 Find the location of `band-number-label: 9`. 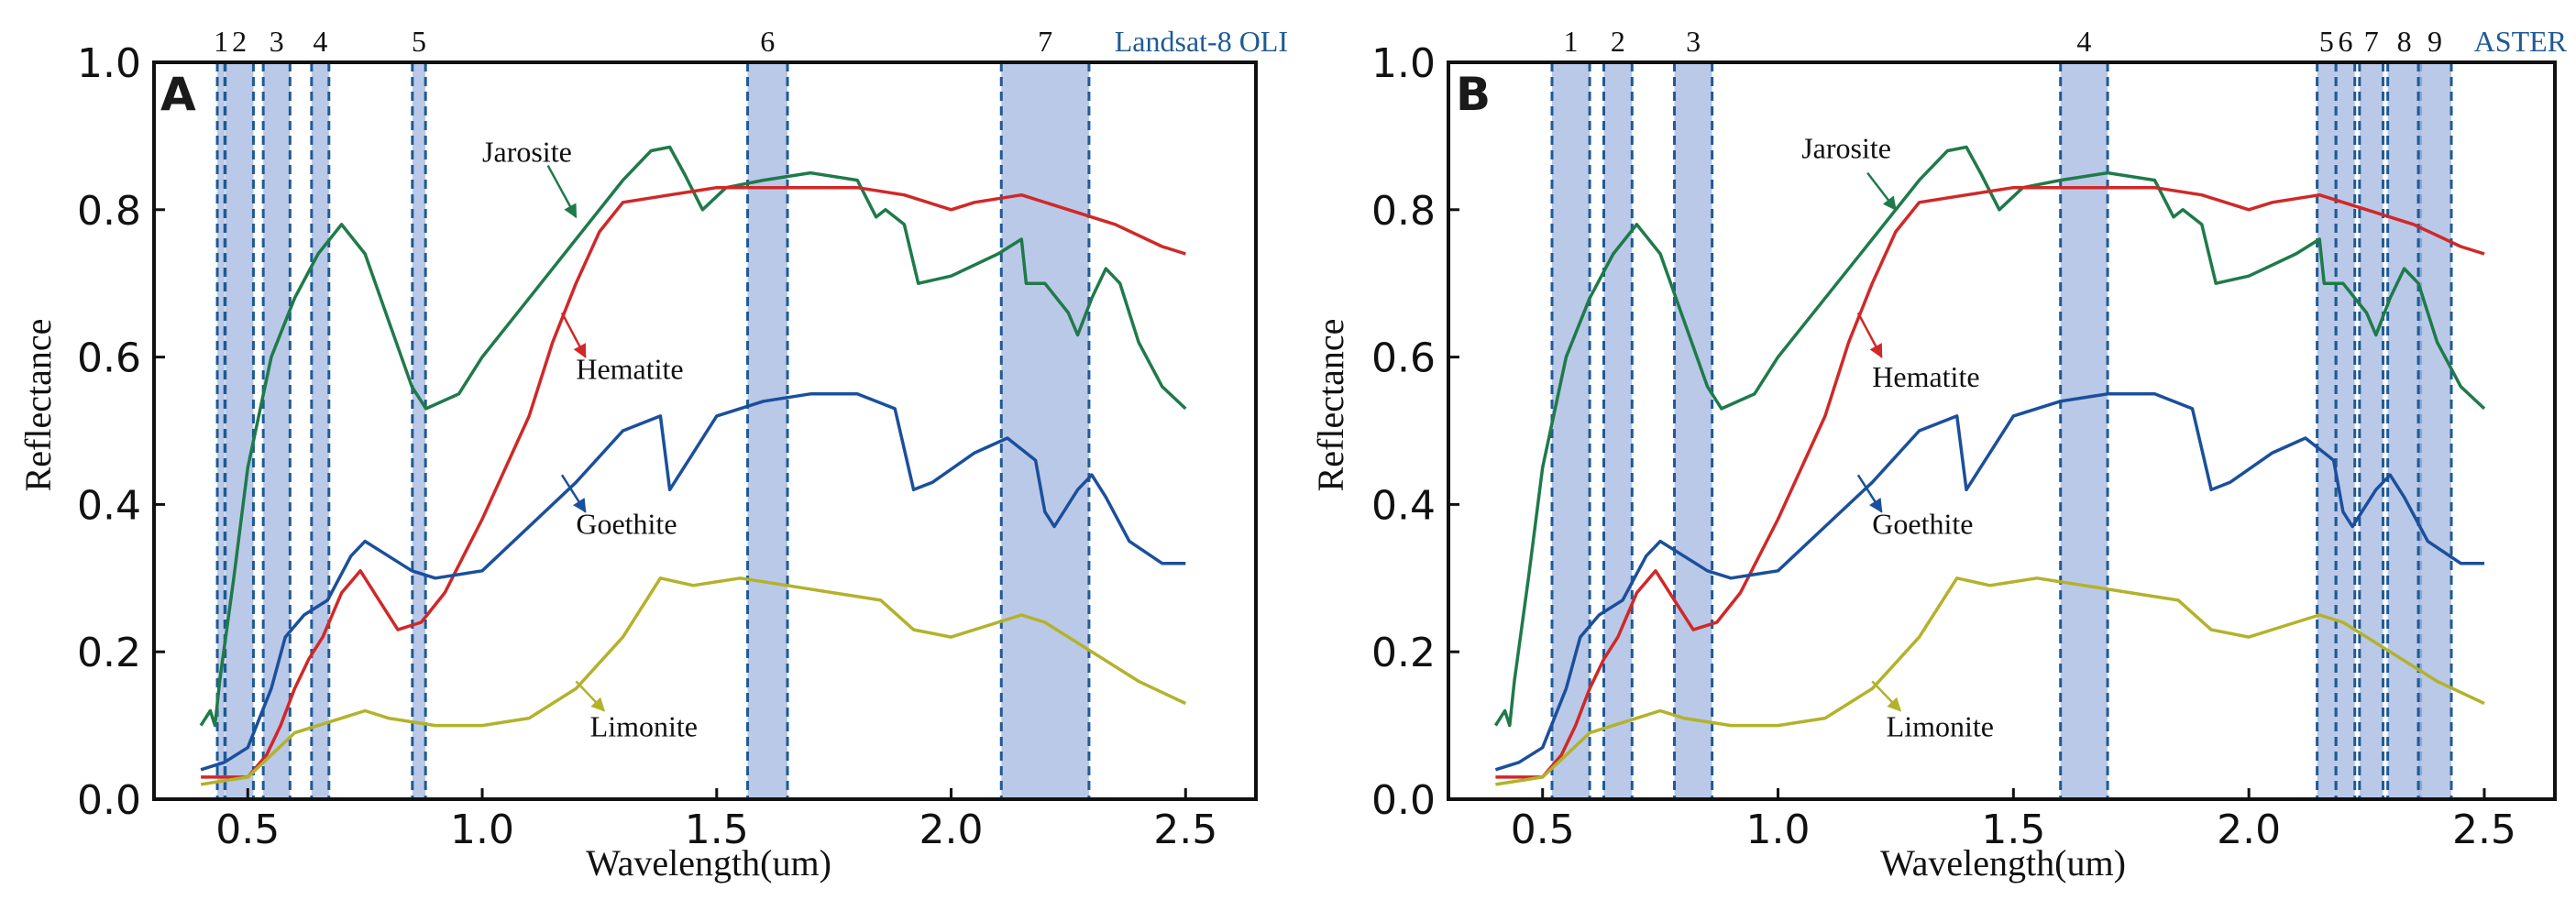

band-number-label: 9 is located at coordinates (2434, 41).